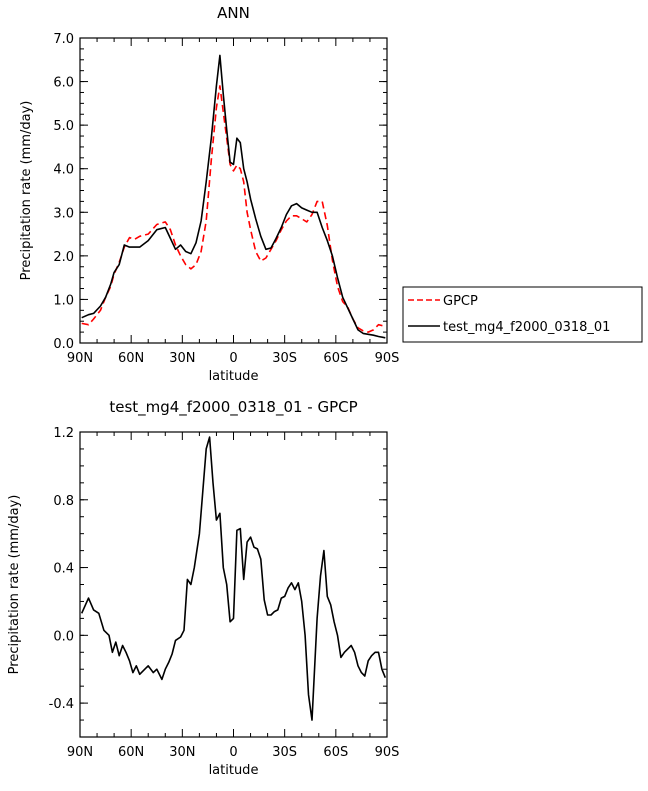 This screenshot has height=791, width=648. Describe the element at coordinates (61, 704) in the screenshot. I see `y-tick-label: -0.4` at that location.